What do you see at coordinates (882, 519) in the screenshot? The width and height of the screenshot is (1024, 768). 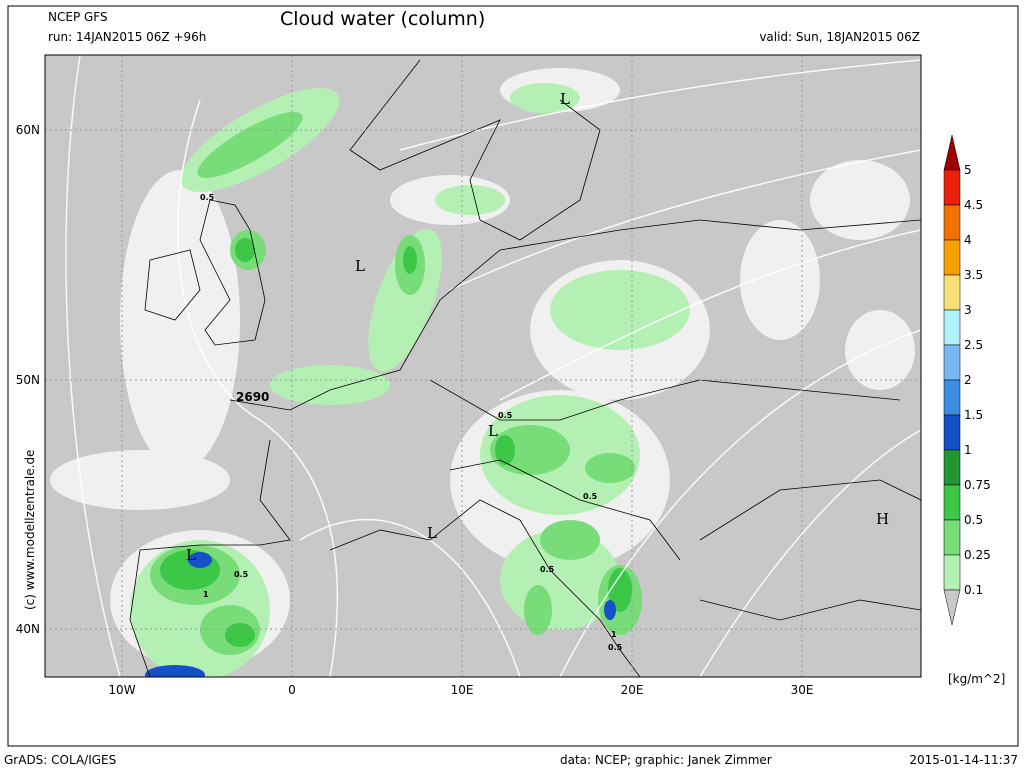 I see `map-label: H` at bounding box center [882, 519].